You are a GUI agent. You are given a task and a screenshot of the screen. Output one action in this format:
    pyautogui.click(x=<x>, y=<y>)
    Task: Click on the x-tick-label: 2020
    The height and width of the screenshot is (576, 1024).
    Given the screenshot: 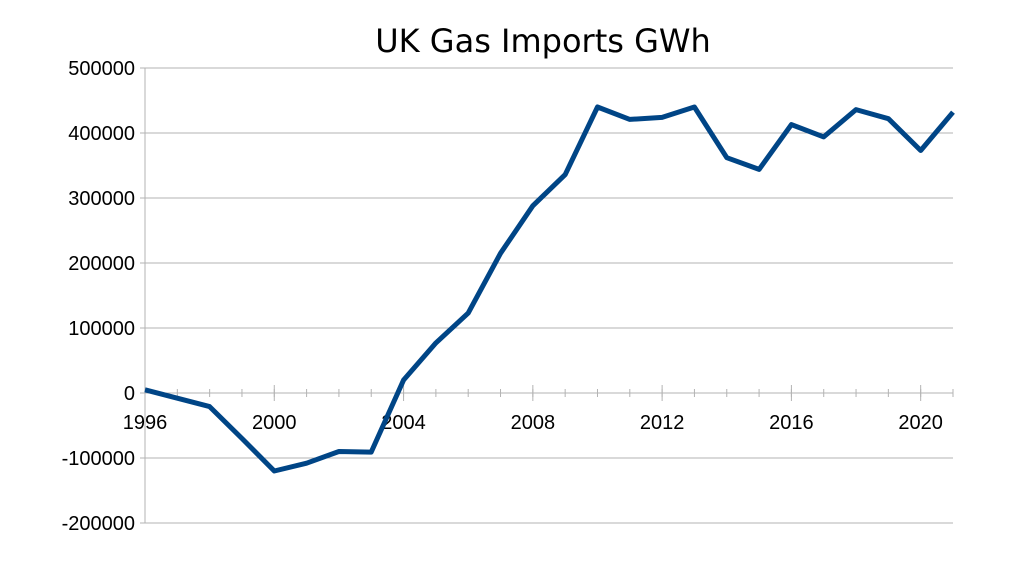 What is the action you would take?
    pyautogui.click(x=920, y=423)
    